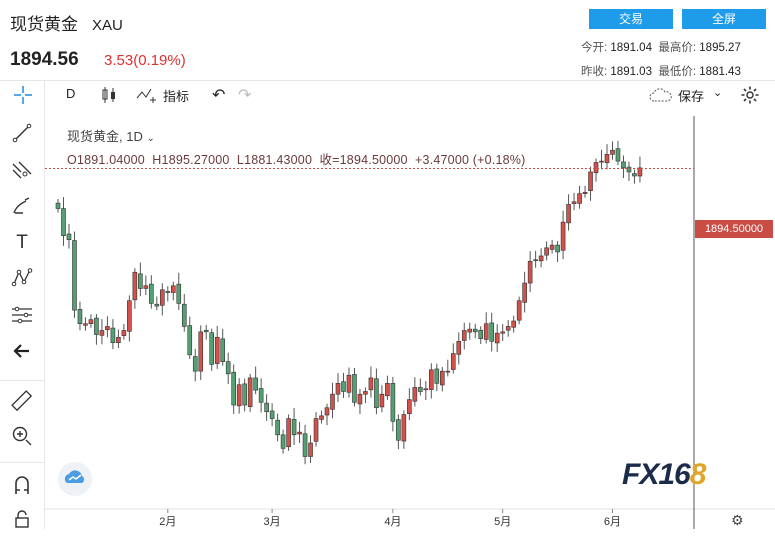 This screenshot has width=775, height=536. I want to click on text-tool-icon: T, so click(22, 242).